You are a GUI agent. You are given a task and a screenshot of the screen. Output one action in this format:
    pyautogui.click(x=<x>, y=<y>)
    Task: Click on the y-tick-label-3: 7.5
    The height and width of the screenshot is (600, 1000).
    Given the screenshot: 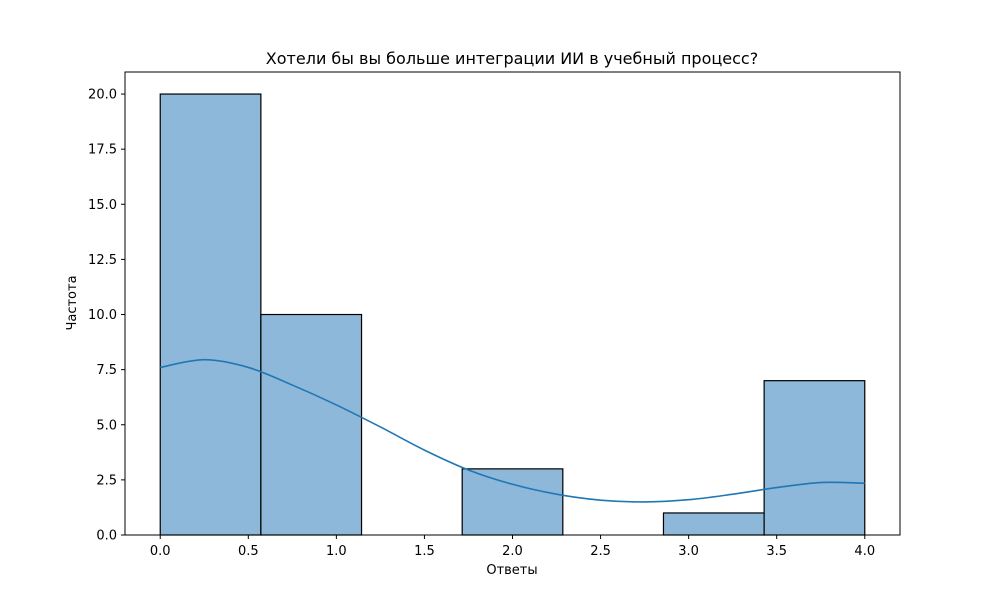 What is the action you would take?
    pyautogui.click(x=106, y=370)
    